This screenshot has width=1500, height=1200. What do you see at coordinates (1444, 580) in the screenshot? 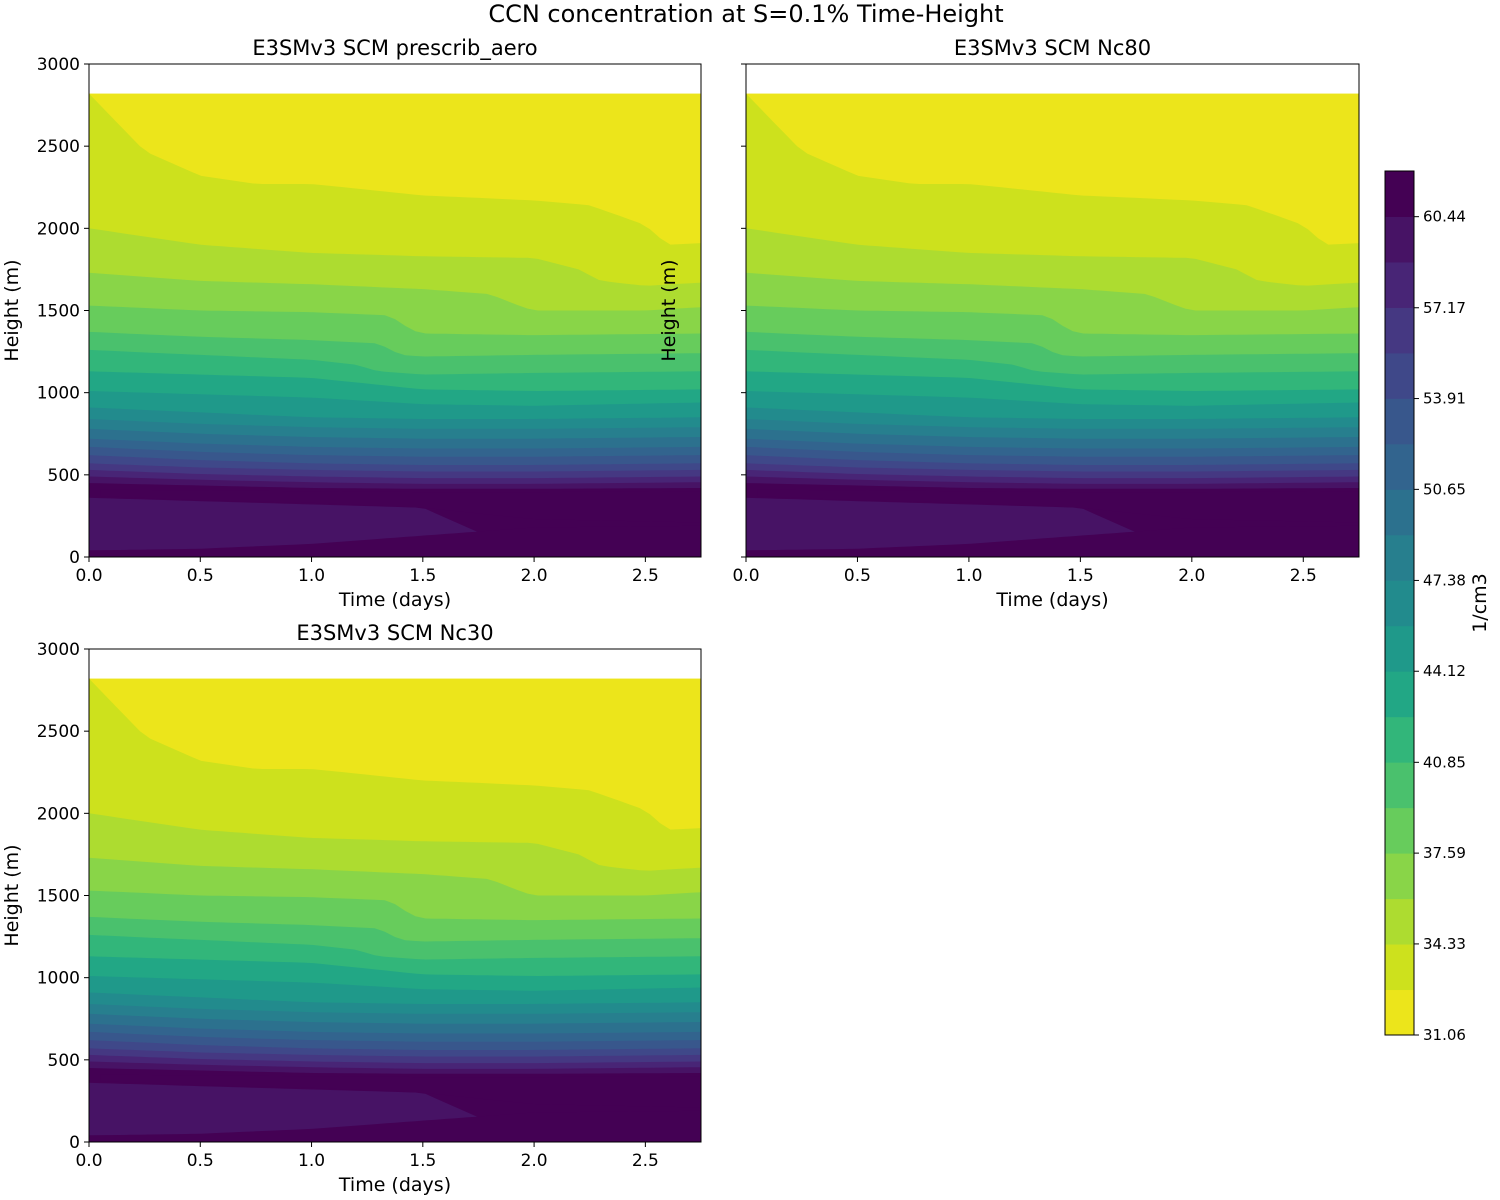
I see `colorbar-tick-label: 47.38` at bounding box center [1444, 580].